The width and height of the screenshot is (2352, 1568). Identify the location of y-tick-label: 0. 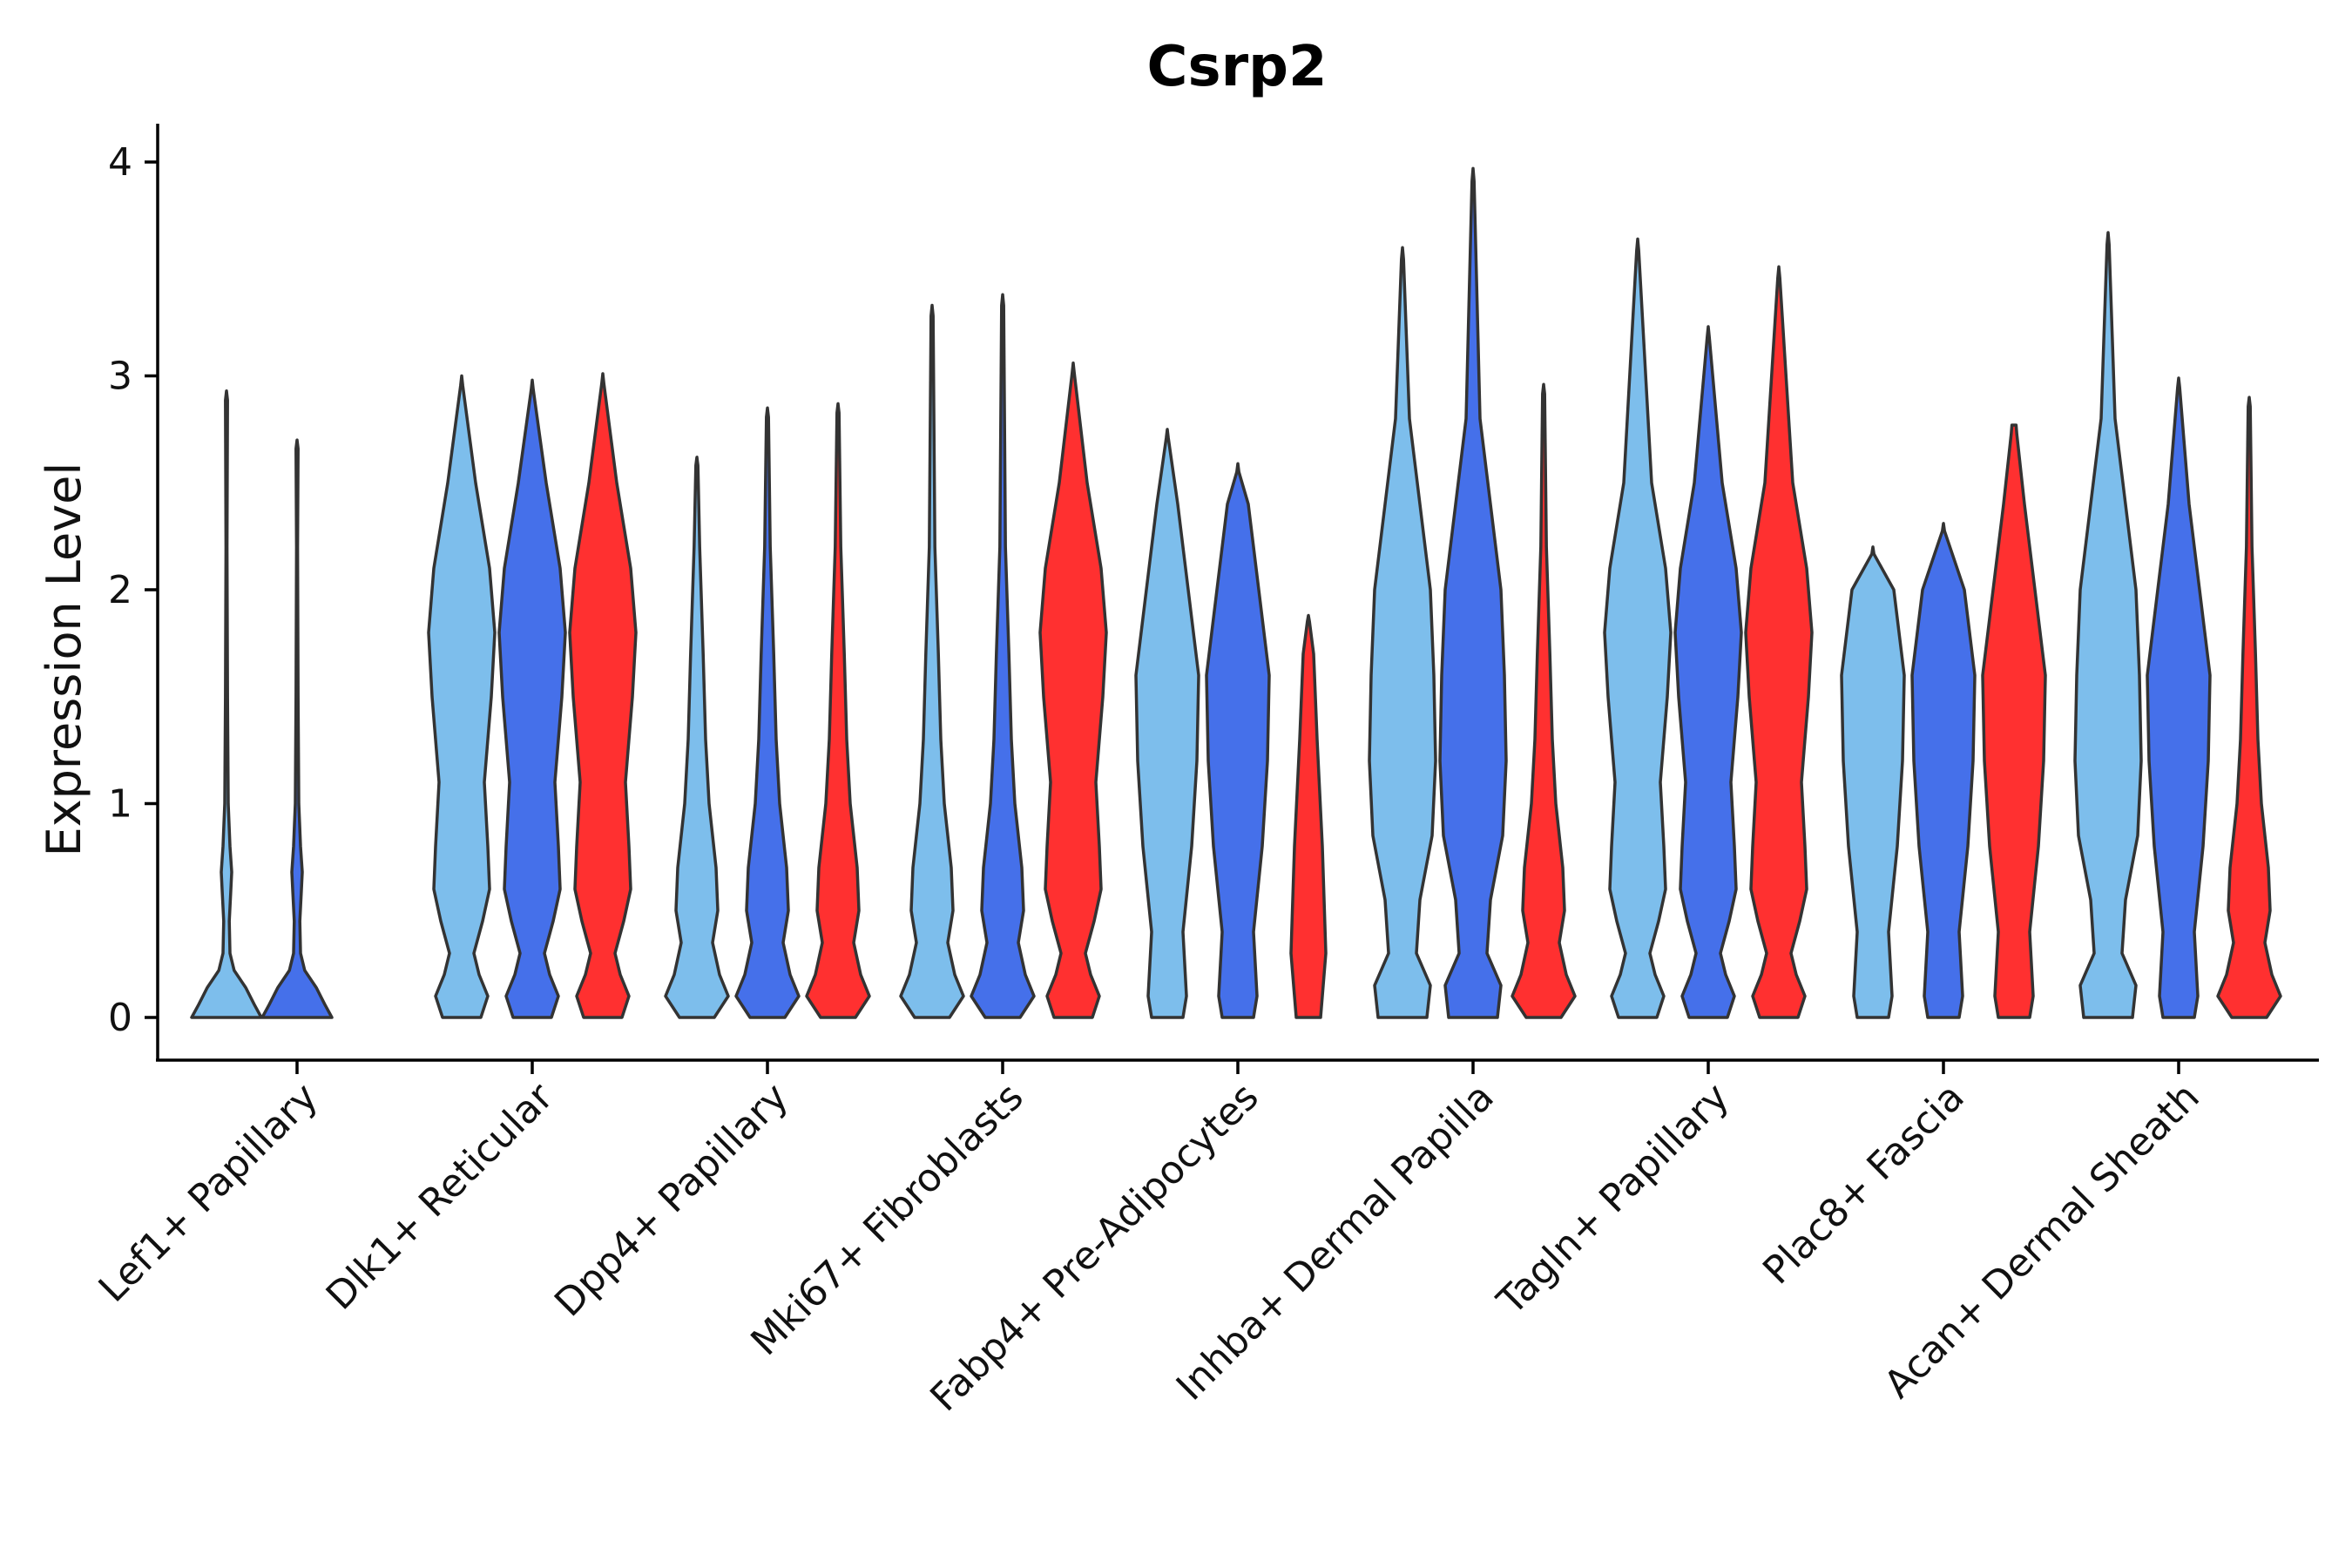
(120, 1018).